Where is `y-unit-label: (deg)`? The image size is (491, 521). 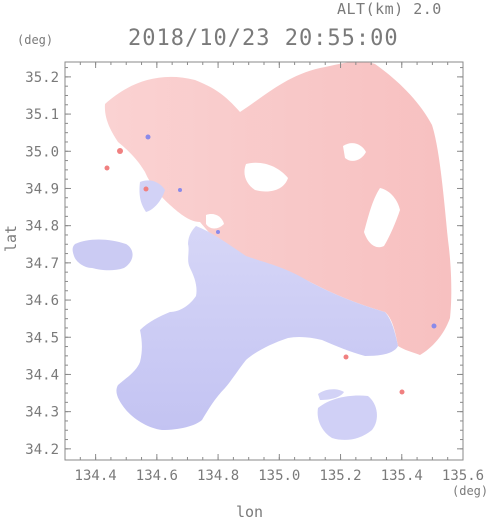 y-unit-label: (deg) is located at coordinates (35, 40).